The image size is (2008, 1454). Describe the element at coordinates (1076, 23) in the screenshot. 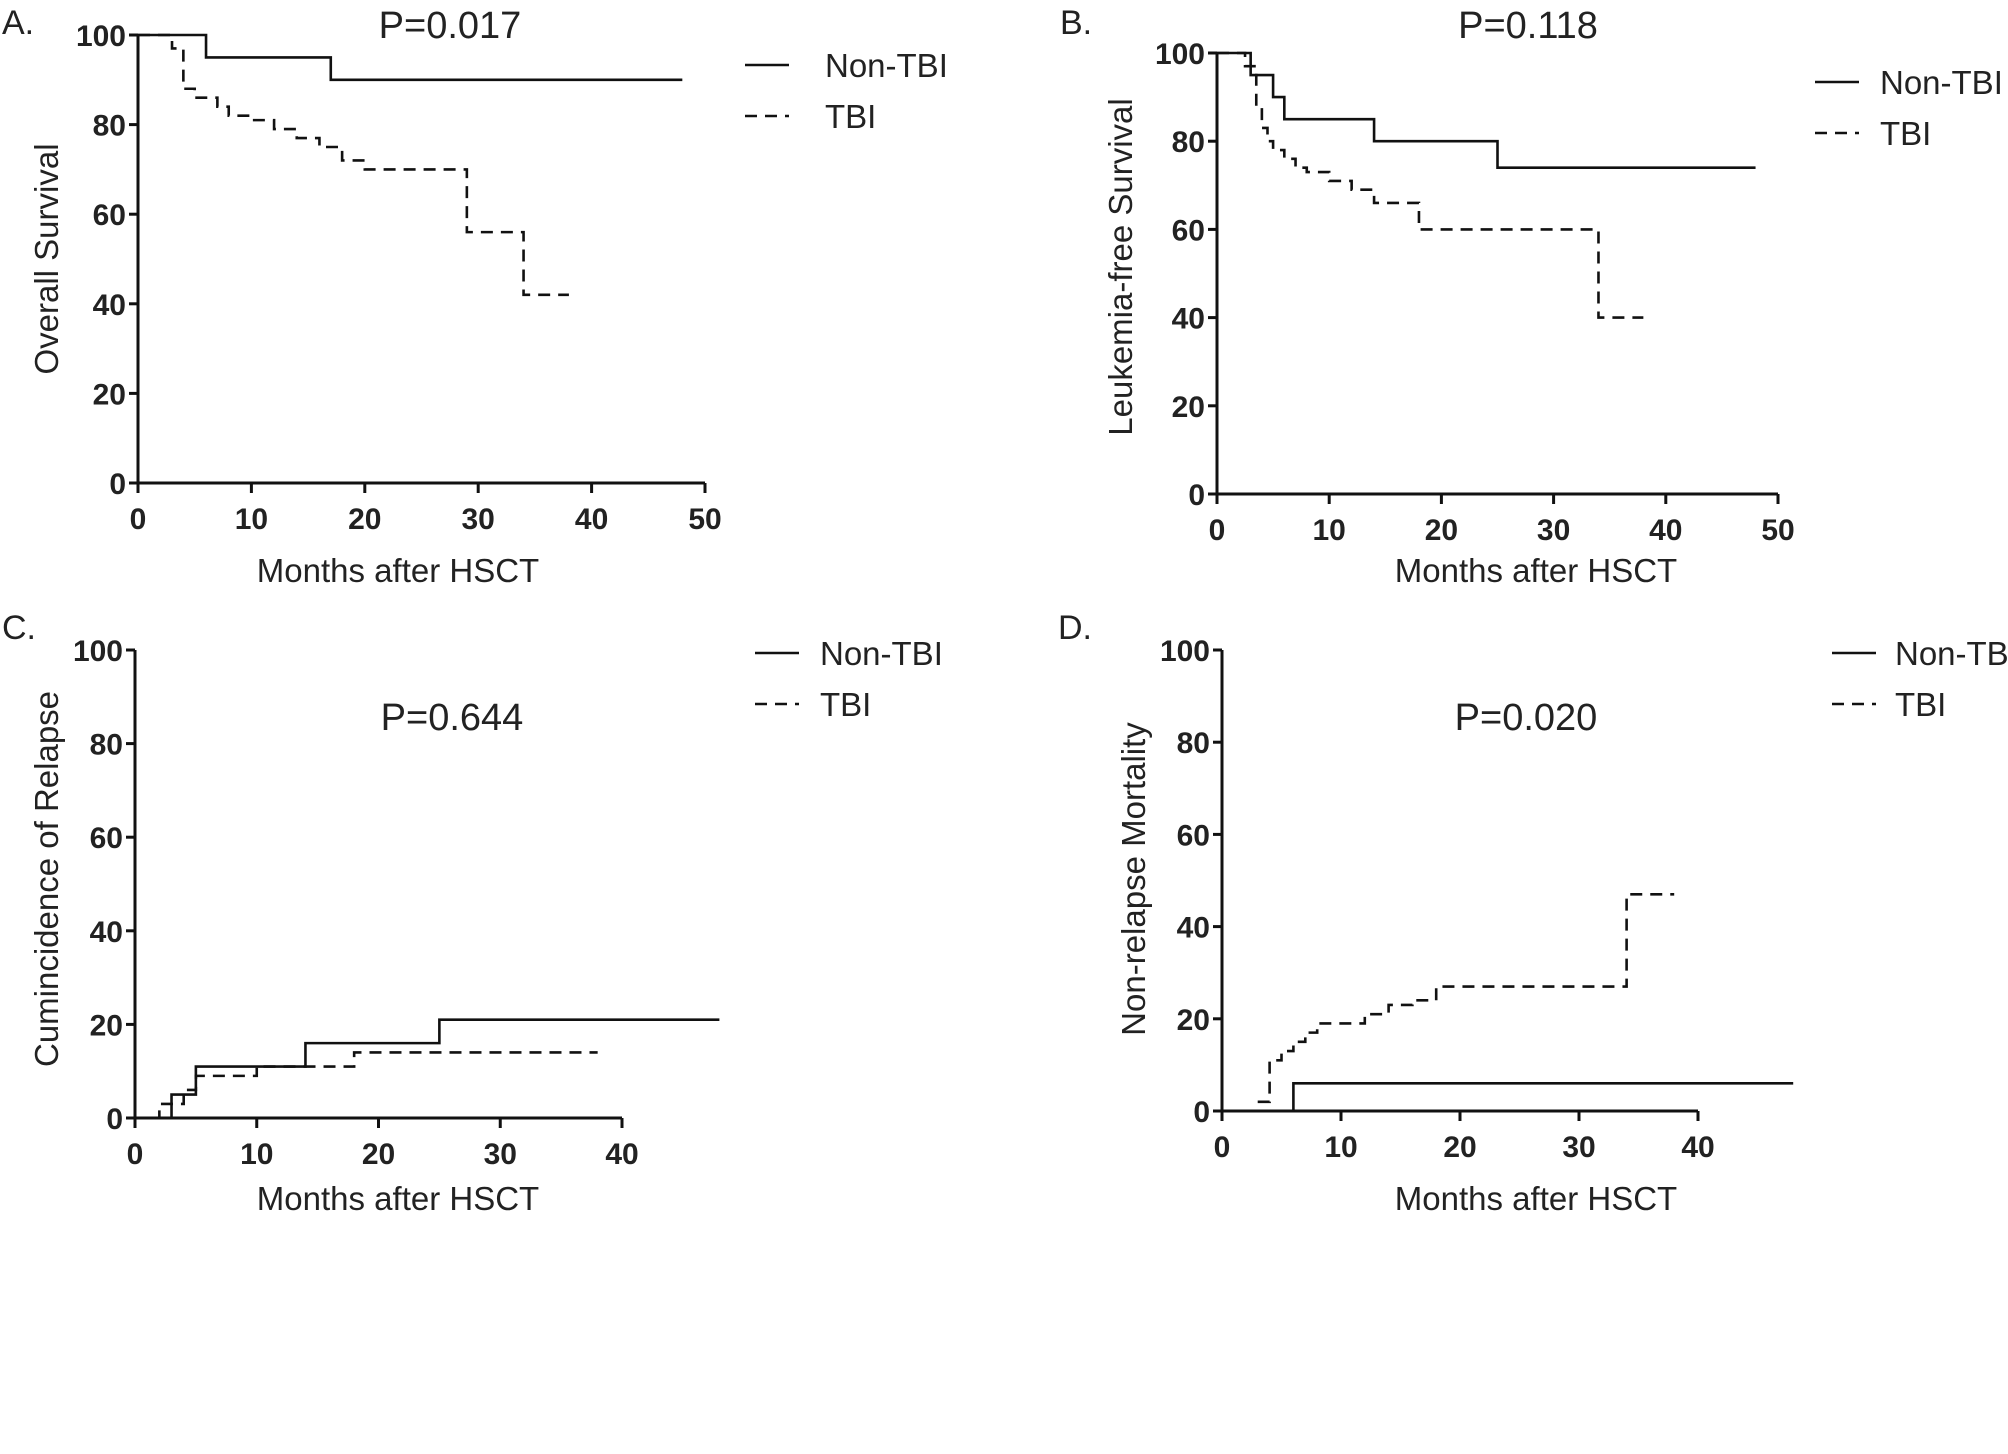

I see `panel-label: B.` at that location.